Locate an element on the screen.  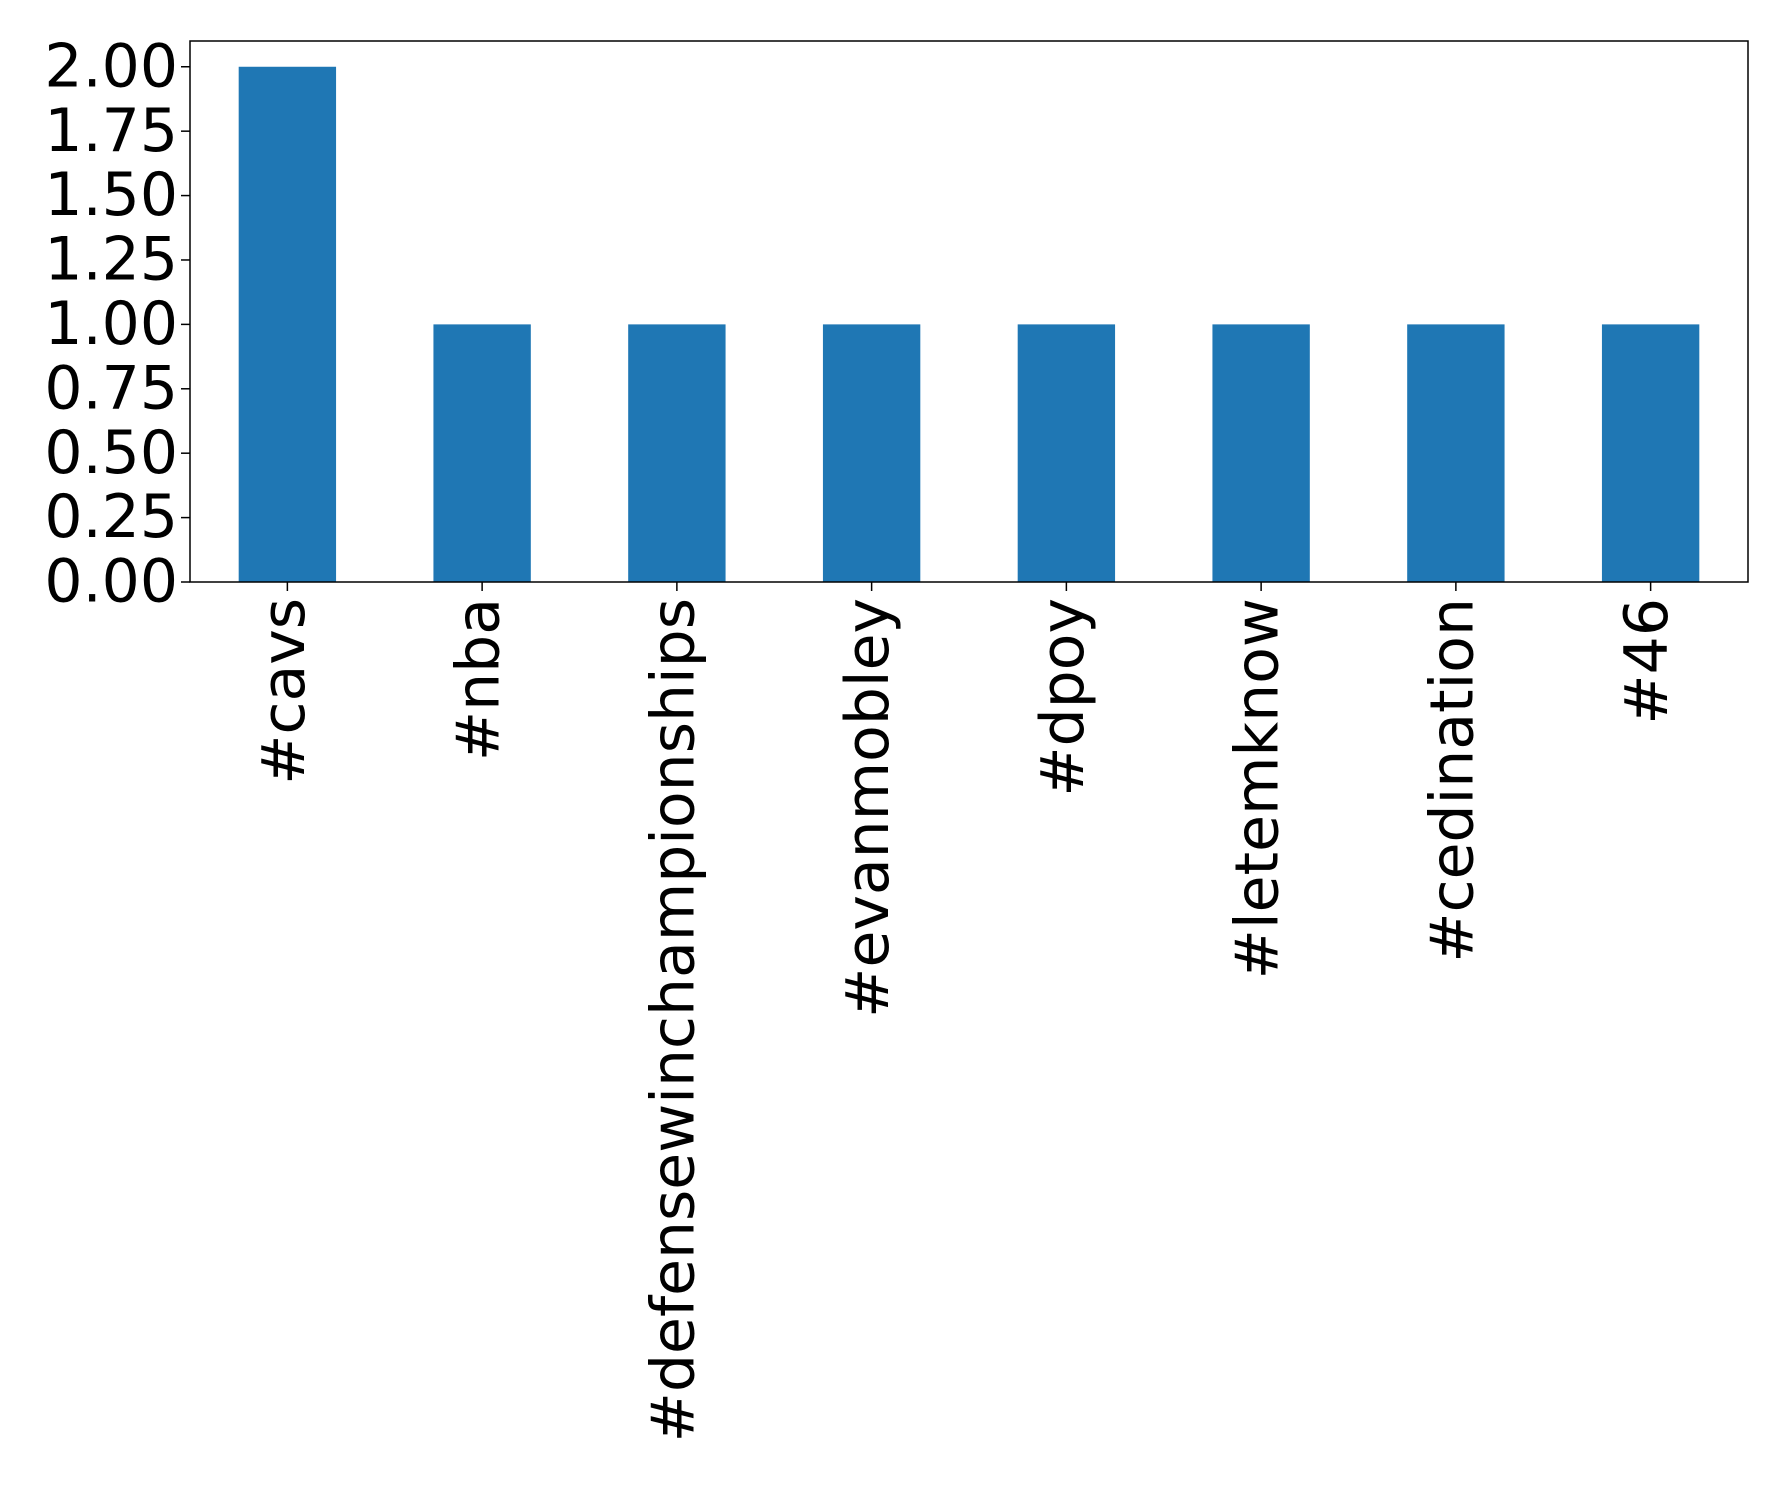
x-tick-label: #dpoy is located at coordinates (1063, 697).